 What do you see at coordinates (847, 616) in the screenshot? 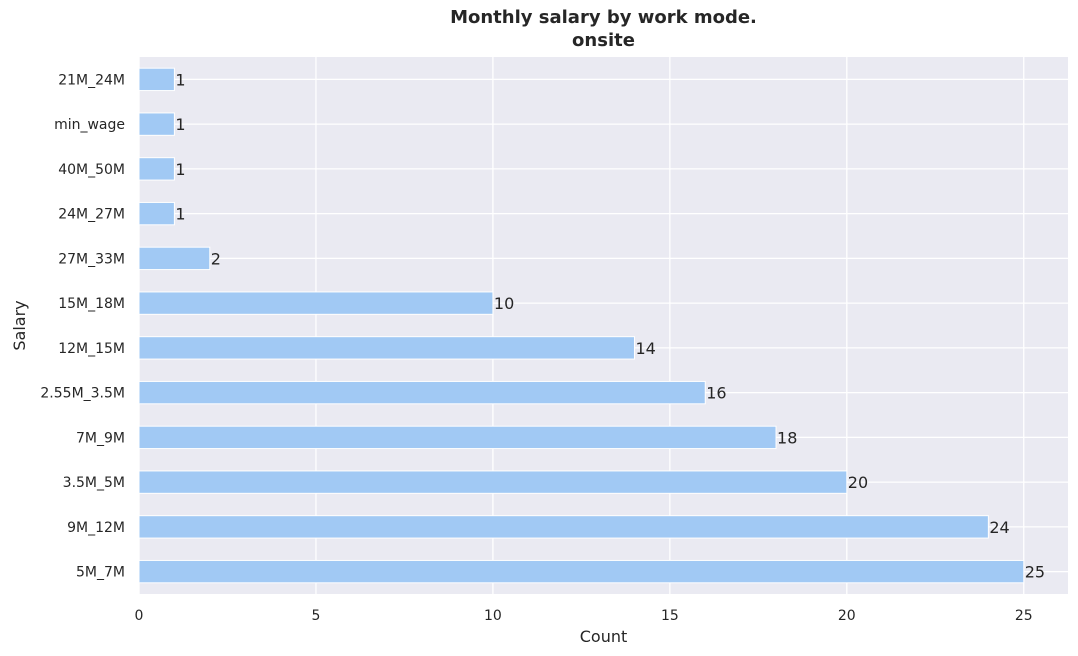
I see `x-tick-label: 20` at bounding box center [847, 616].